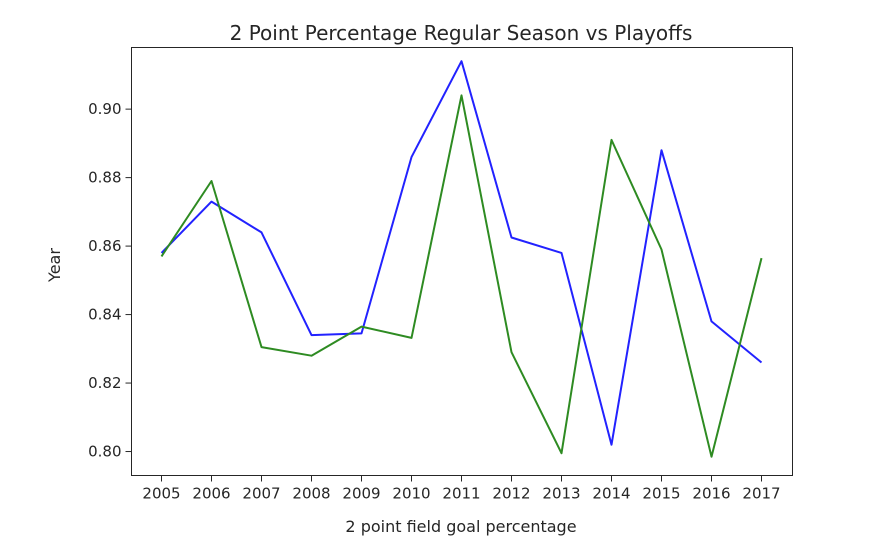  Describe the element at coordinates (261, 494) in the screenshot. I see `x-tick-label: 2007` at that location.